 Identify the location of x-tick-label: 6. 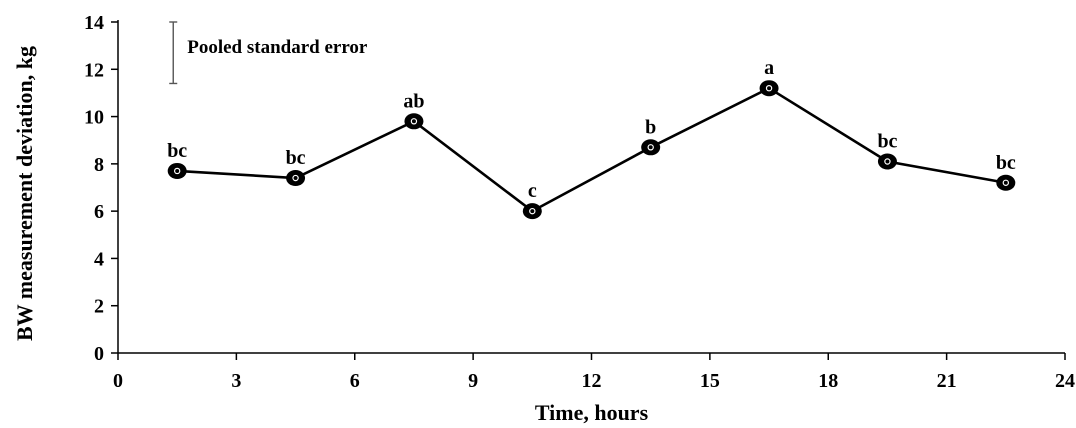
(355, 381).